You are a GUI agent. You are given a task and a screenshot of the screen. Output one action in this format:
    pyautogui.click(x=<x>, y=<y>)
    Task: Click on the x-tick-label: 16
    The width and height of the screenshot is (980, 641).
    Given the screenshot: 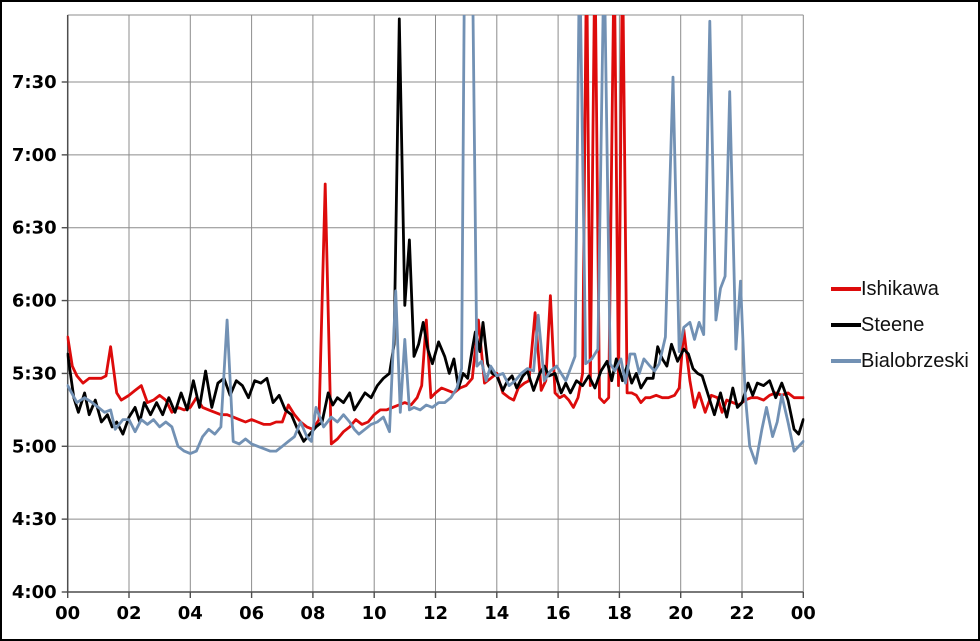 What is the action you would take?
    pyautogui.click(x=558, y=613)
    